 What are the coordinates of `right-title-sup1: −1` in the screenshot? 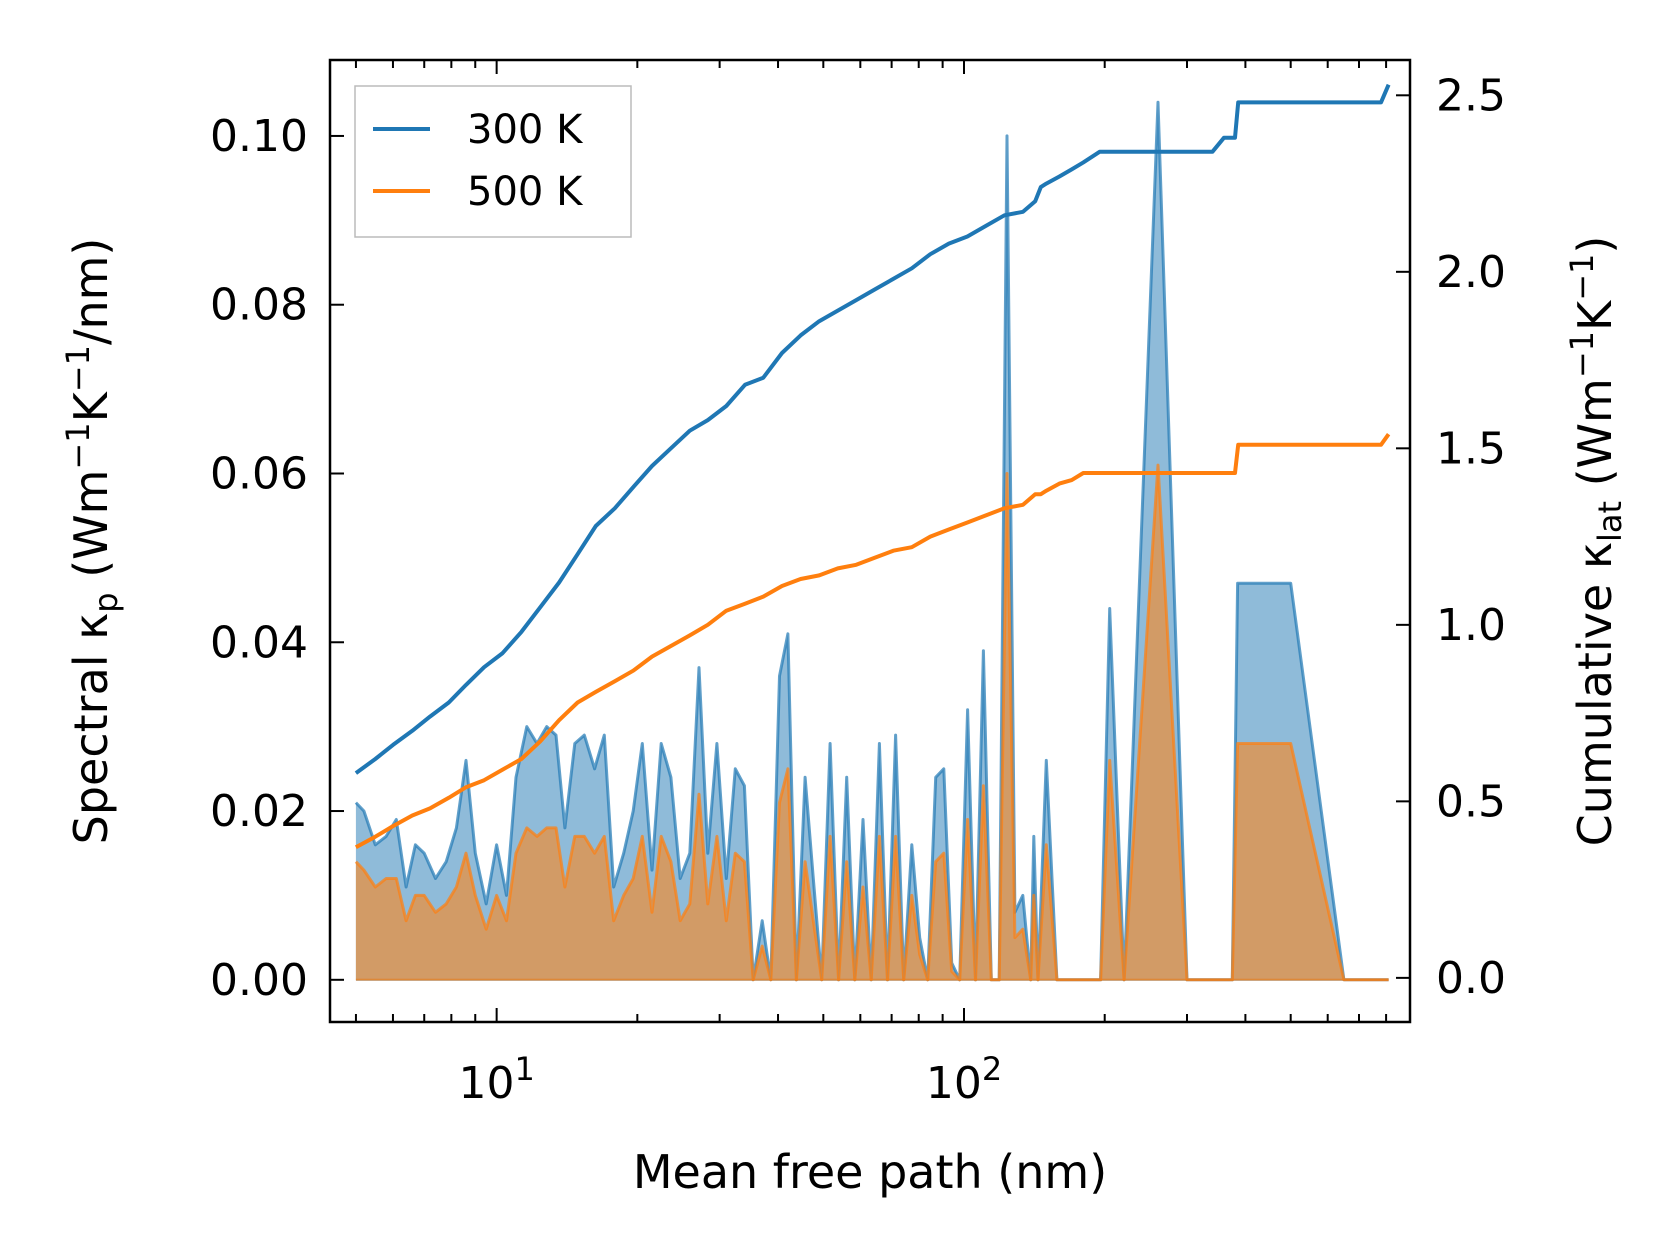 It's located at (1582, 354).